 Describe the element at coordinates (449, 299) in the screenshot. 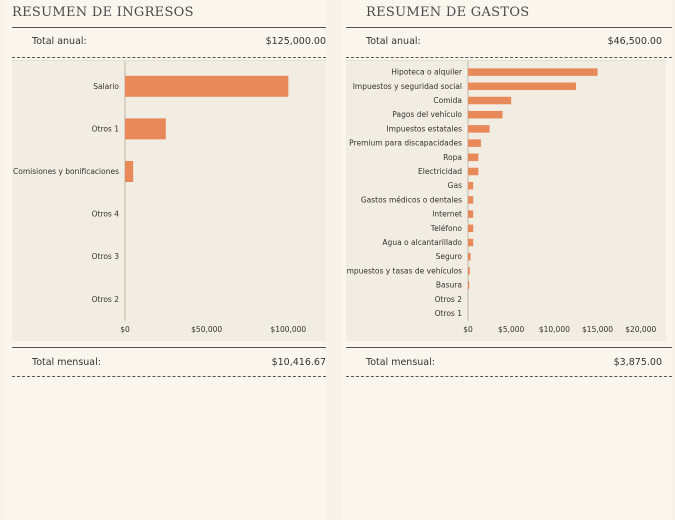

I see `expenses-category-label: Otros 2` at that location.